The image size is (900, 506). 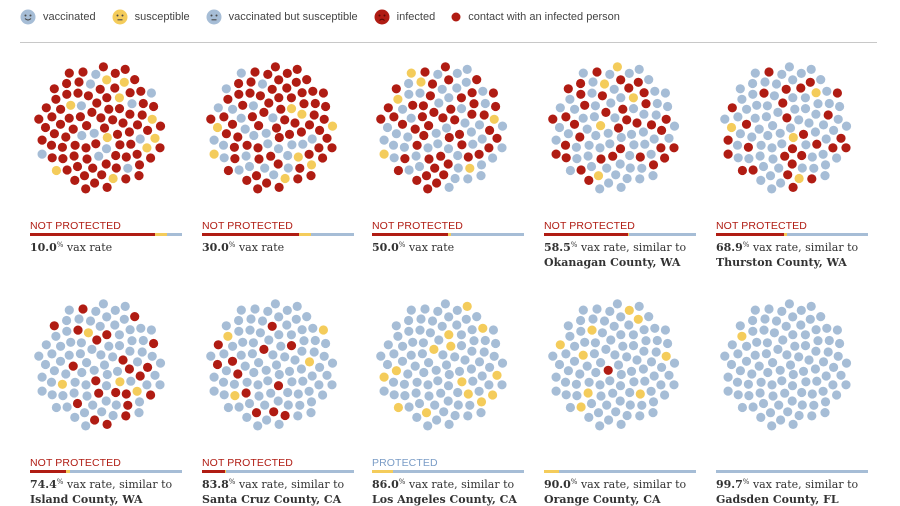 I want to click on neutral-face-icon, so click(x=120, y=17).